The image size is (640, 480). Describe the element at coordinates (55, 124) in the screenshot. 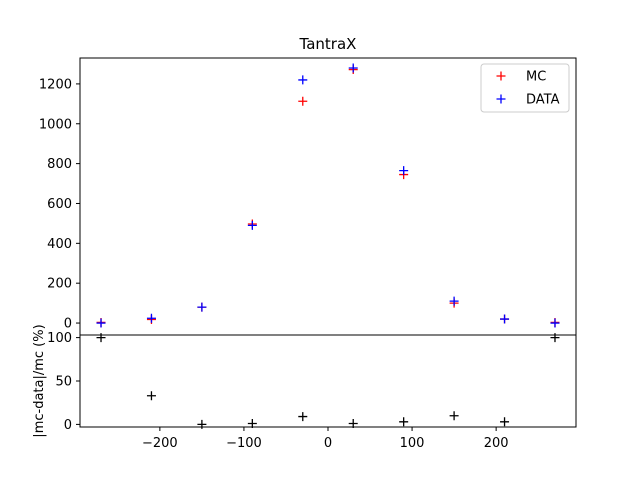

I see `main-y-tick-label: 1000` at that location.